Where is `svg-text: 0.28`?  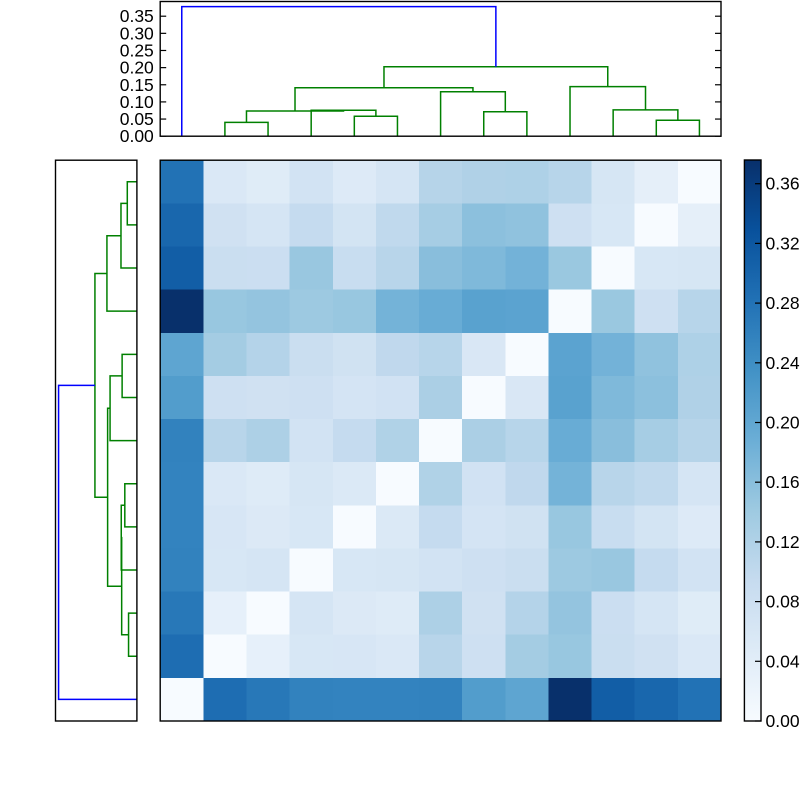
svg-text: 0.28 is located at coordinates (783, 303).